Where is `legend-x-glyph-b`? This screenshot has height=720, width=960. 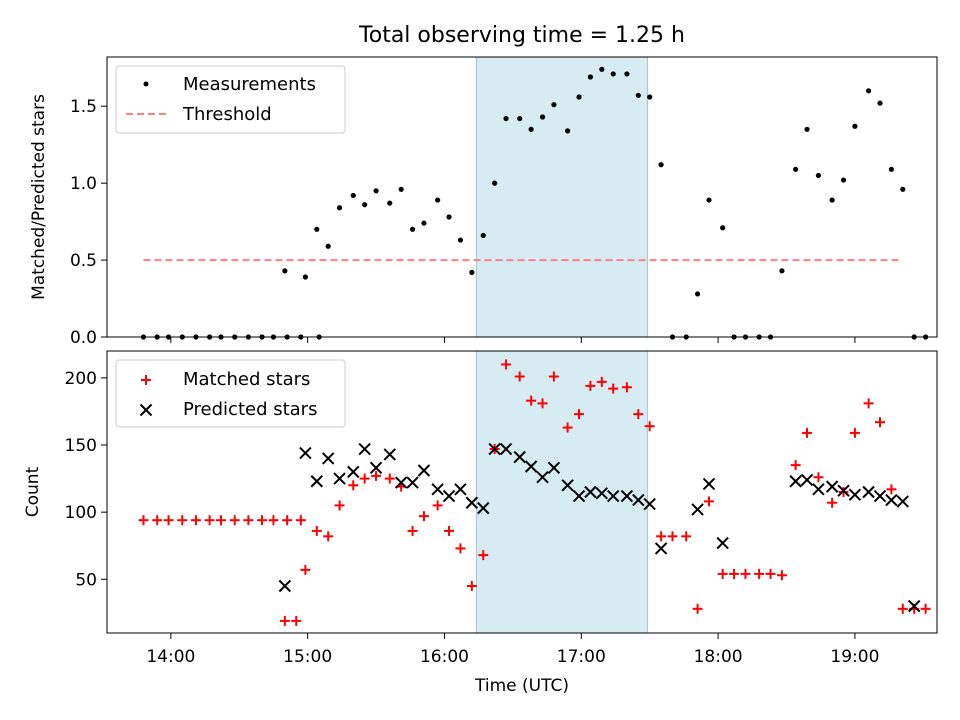 legend-x-glyph-b is located at coordinates (146, 410).